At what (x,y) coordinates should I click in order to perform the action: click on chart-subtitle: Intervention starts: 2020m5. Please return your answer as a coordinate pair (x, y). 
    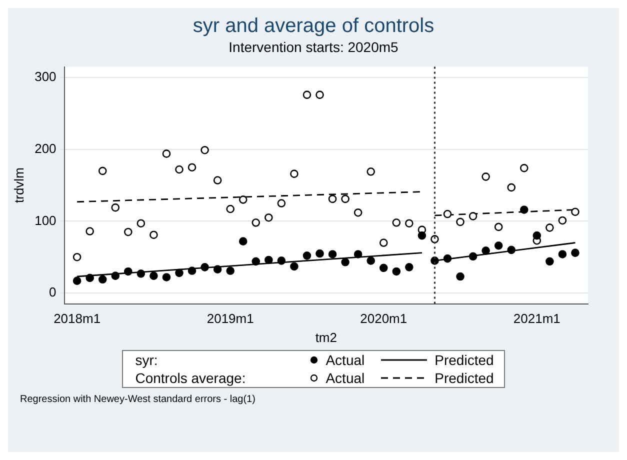
    Looking at the image, I should click on (314, 47).